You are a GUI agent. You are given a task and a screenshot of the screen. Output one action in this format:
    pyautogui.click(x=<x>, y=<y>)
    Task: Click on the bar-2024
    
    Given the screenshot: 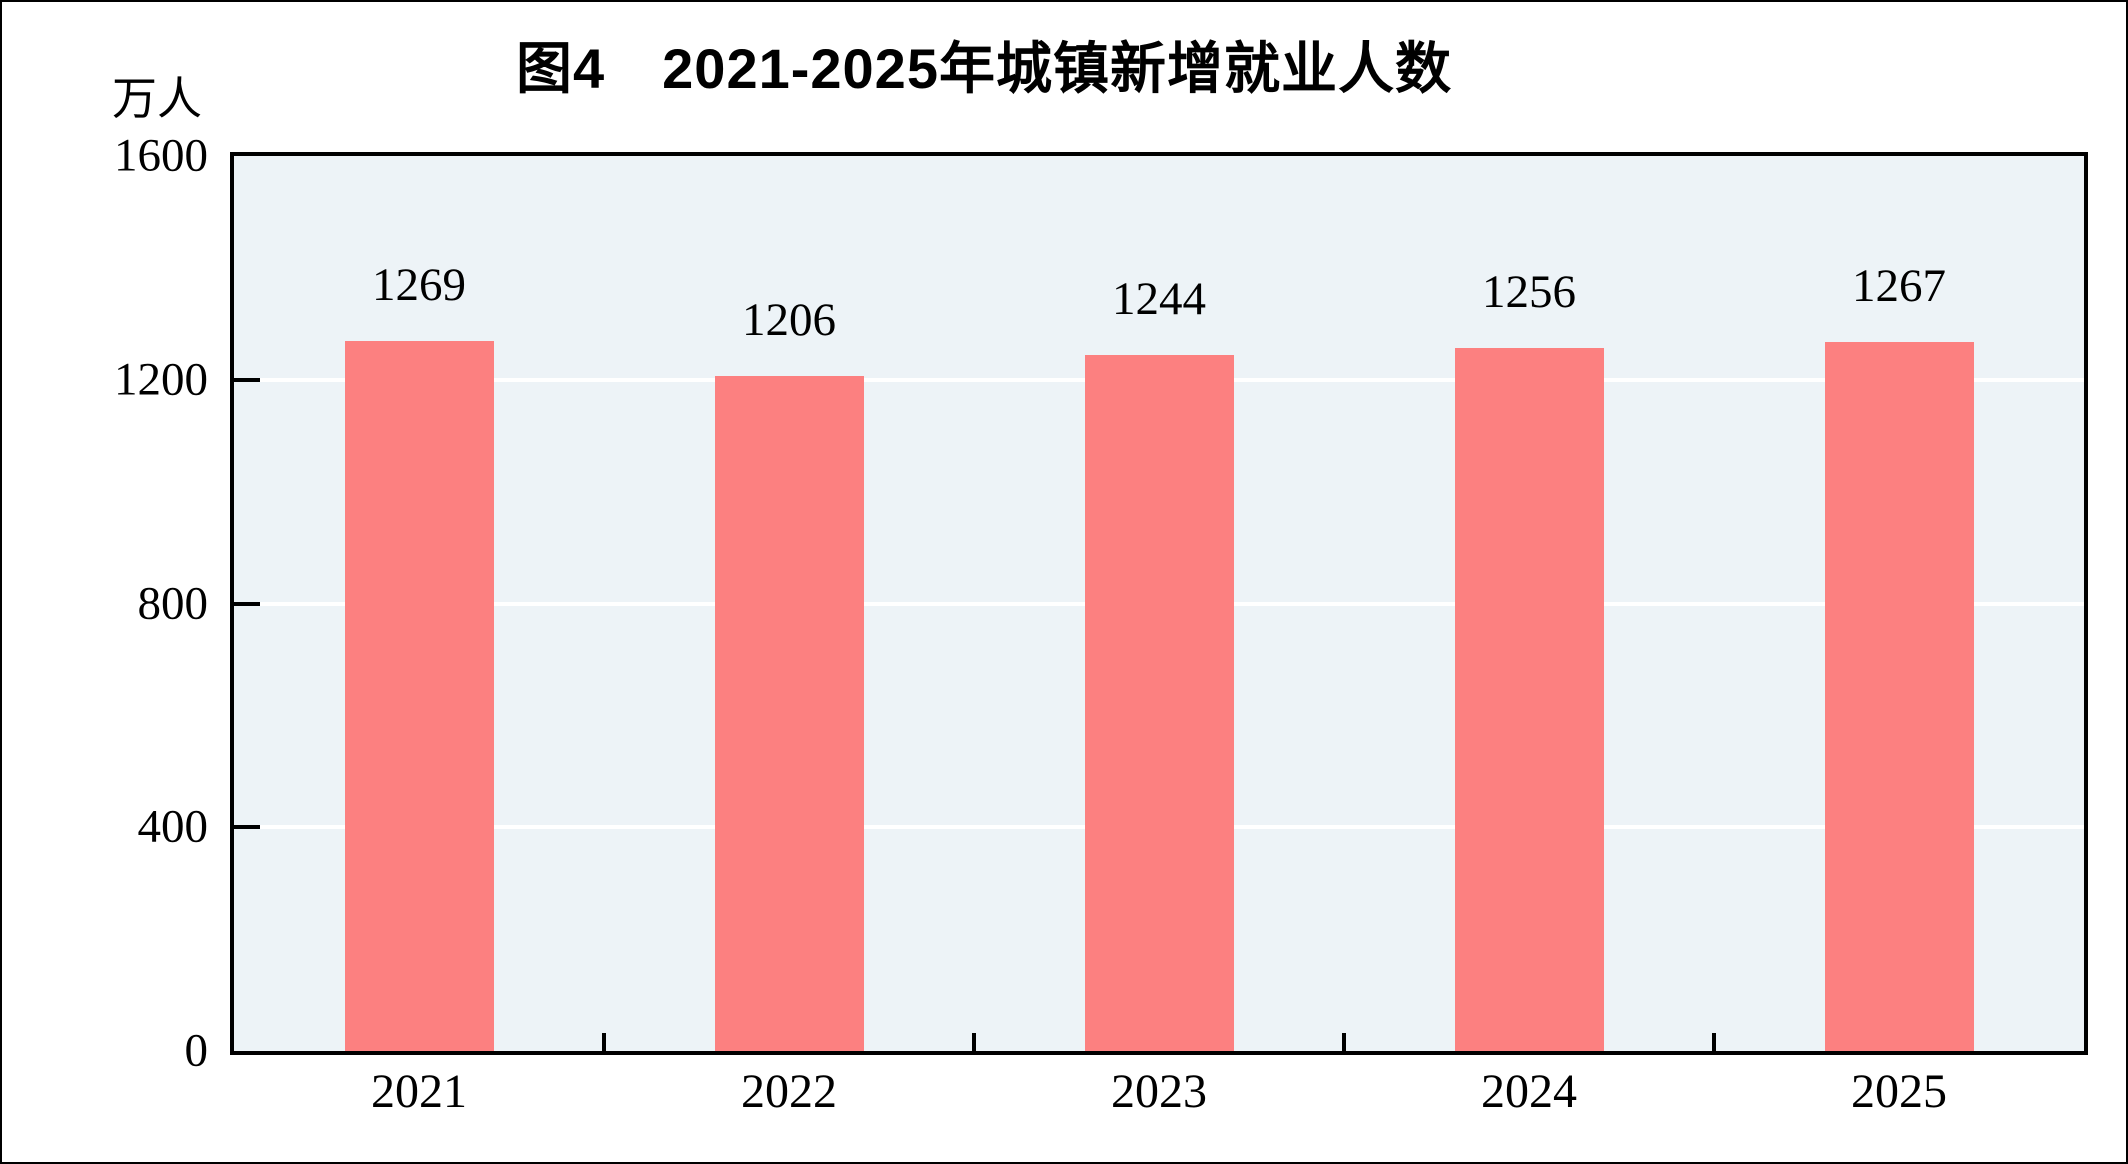 What is the action you would take?
    pyautogui.click(x=1529, y=699)
    